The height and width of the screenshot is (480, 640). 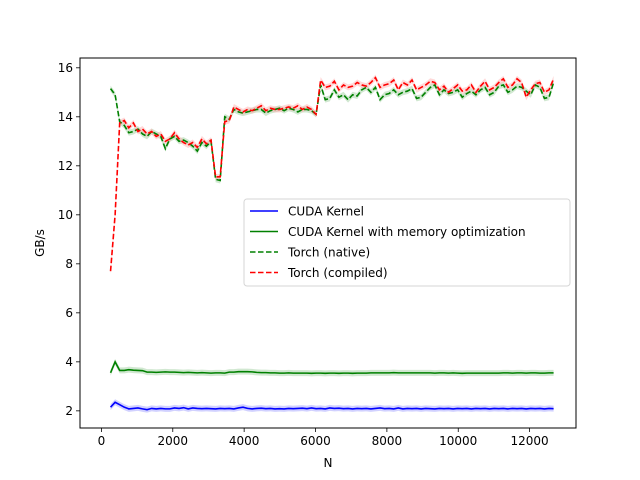 What do you see at coordinates (337, 273) in the screenshot?
I see `legend-label-3: Torch (compiled)` at bounding box center [337, 273].